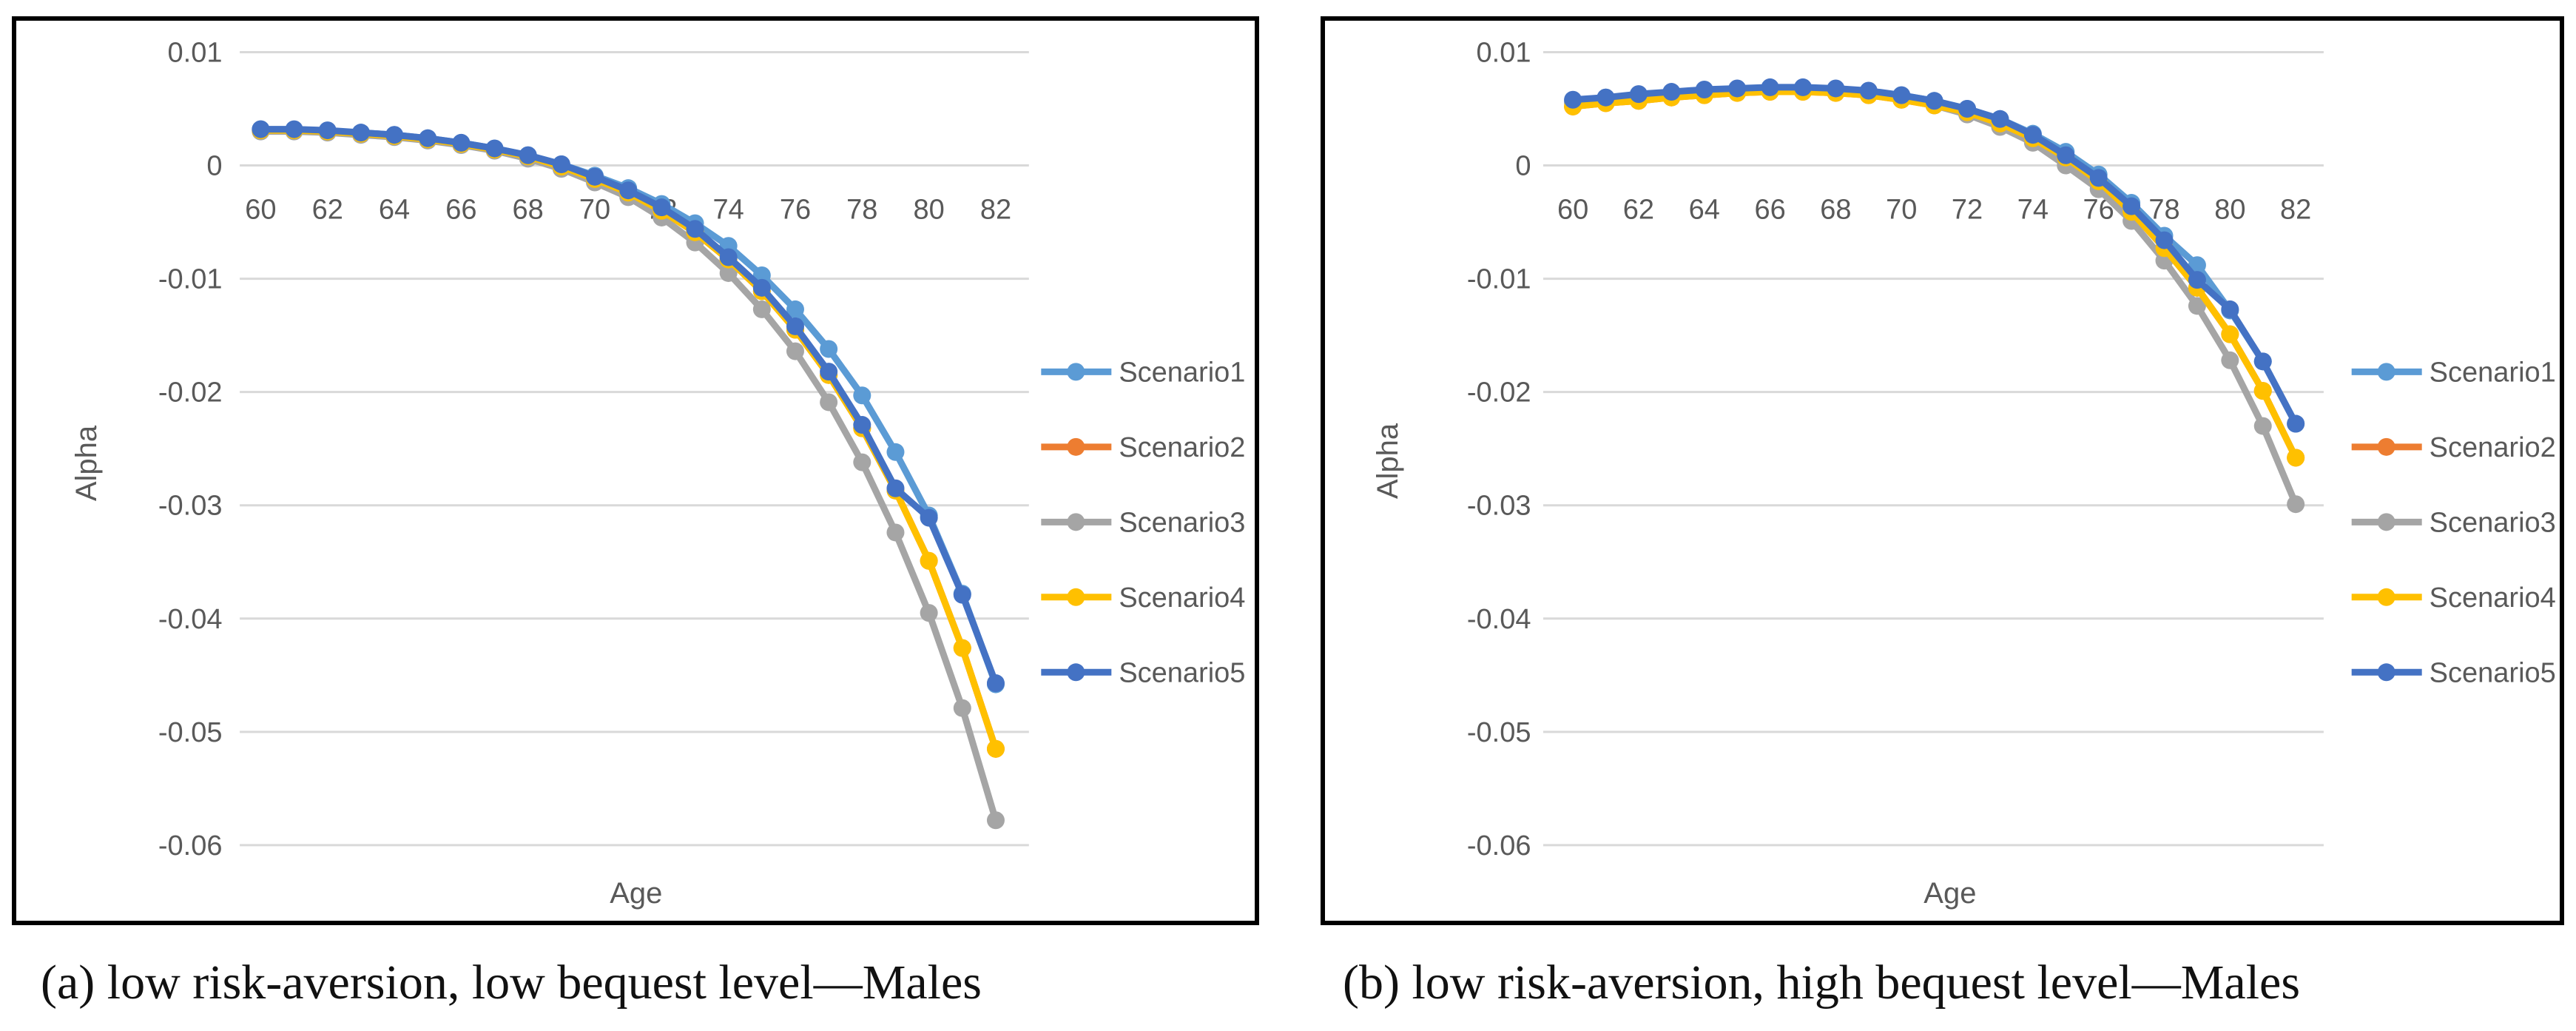 The height and width of the screenshot is (1031, 2576). I want to click on series-line-scenario3, so click(1935, 296).